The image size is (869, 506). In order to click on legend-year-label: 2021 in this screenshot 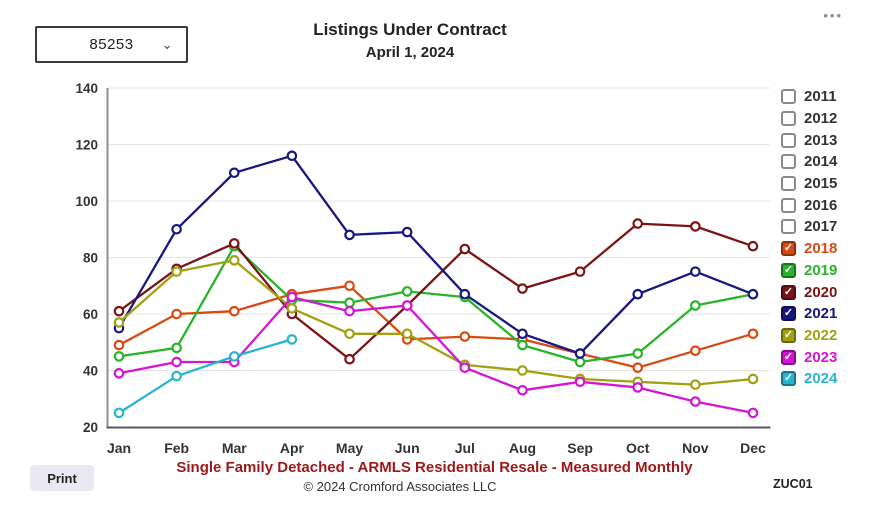, I will do `click(821, 314)`.